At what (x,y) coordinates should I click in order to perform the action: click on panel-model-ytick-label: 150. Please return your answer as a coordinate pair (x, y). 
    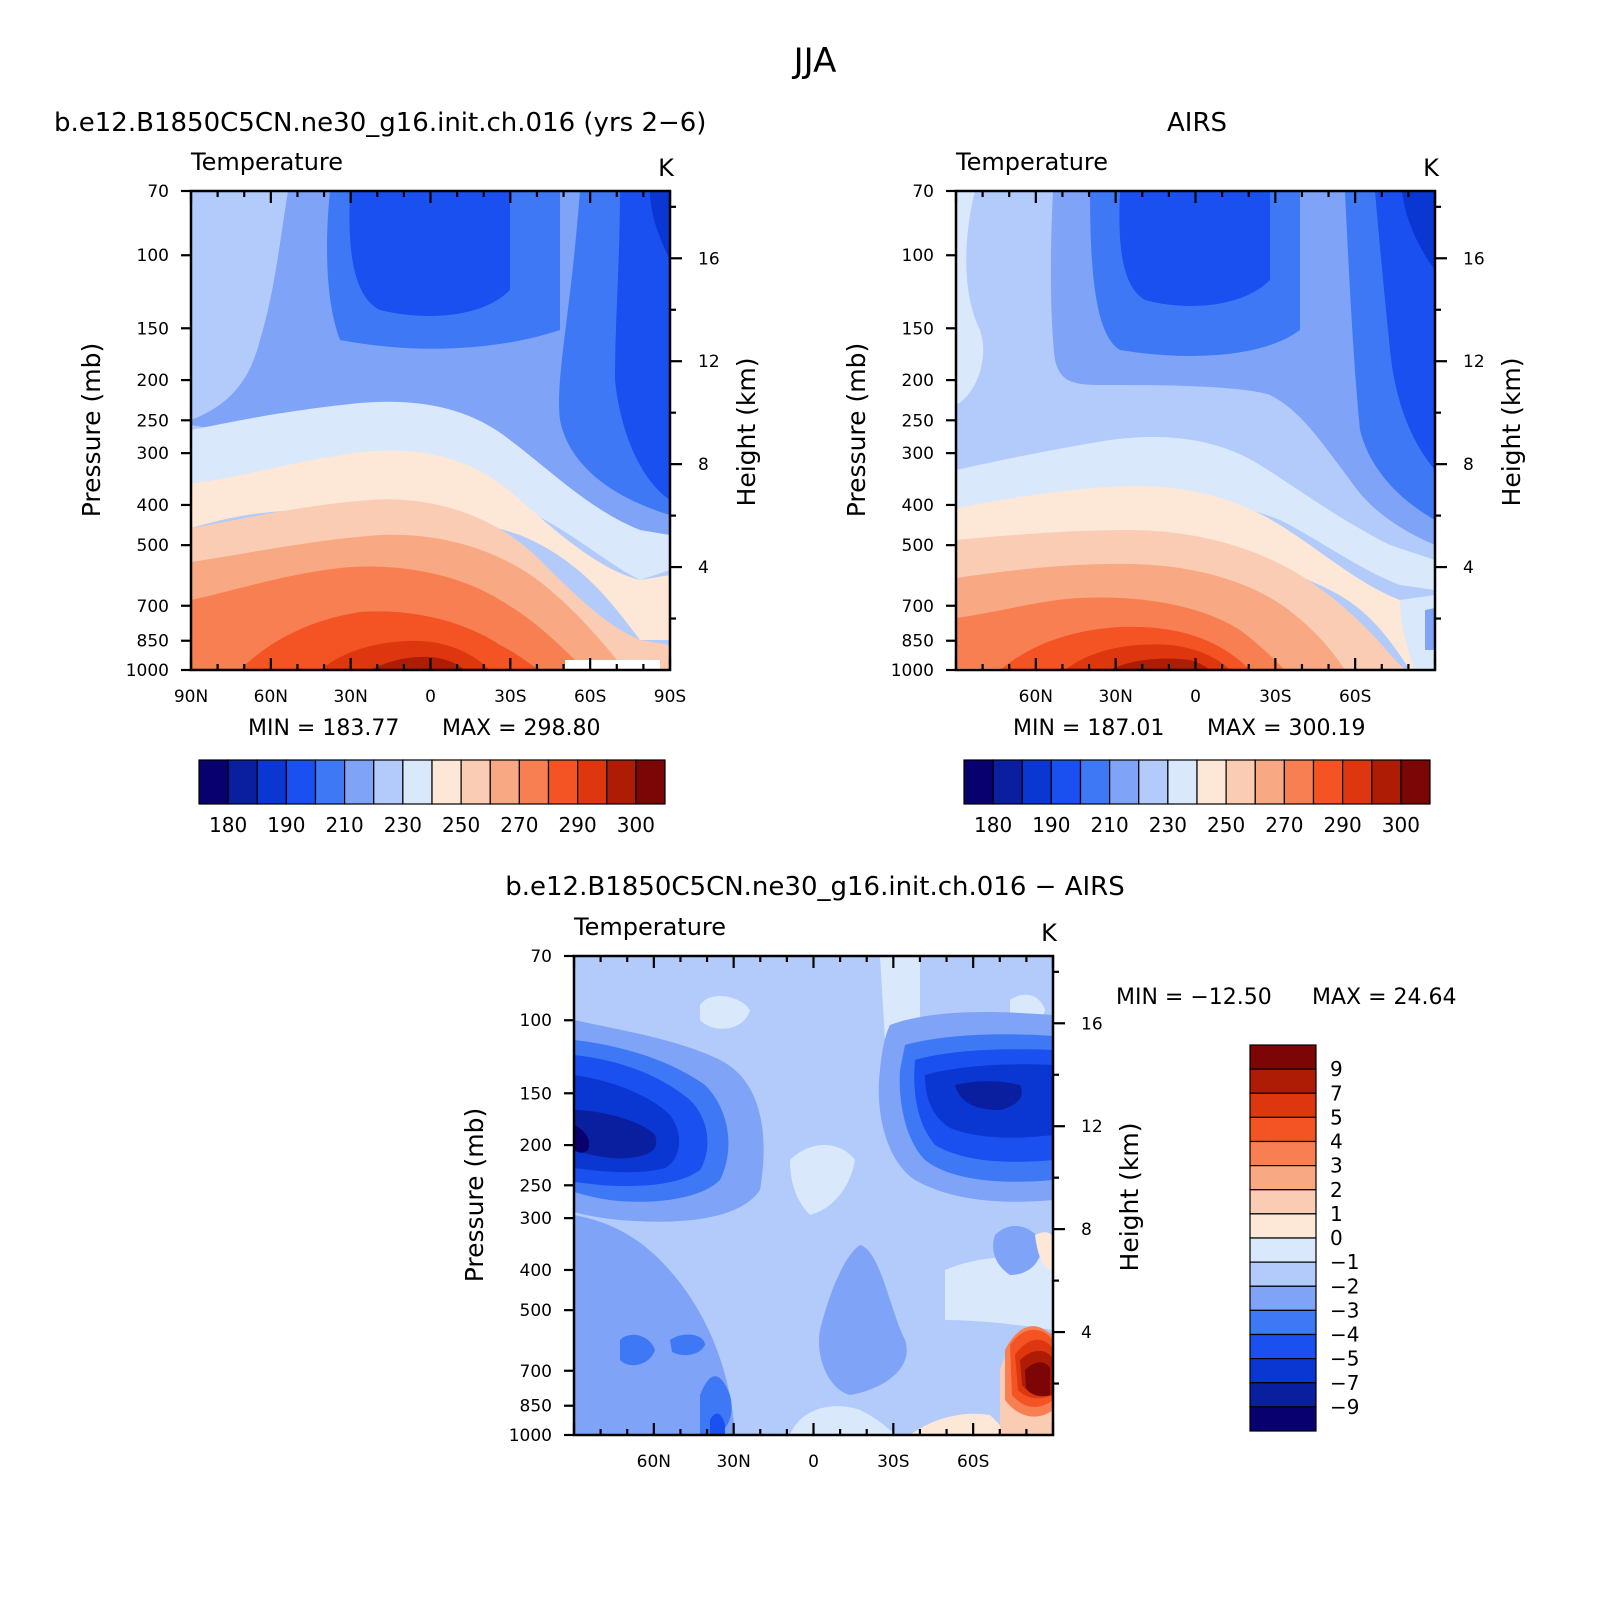
    Looking at the image, I should click on (153, 329).